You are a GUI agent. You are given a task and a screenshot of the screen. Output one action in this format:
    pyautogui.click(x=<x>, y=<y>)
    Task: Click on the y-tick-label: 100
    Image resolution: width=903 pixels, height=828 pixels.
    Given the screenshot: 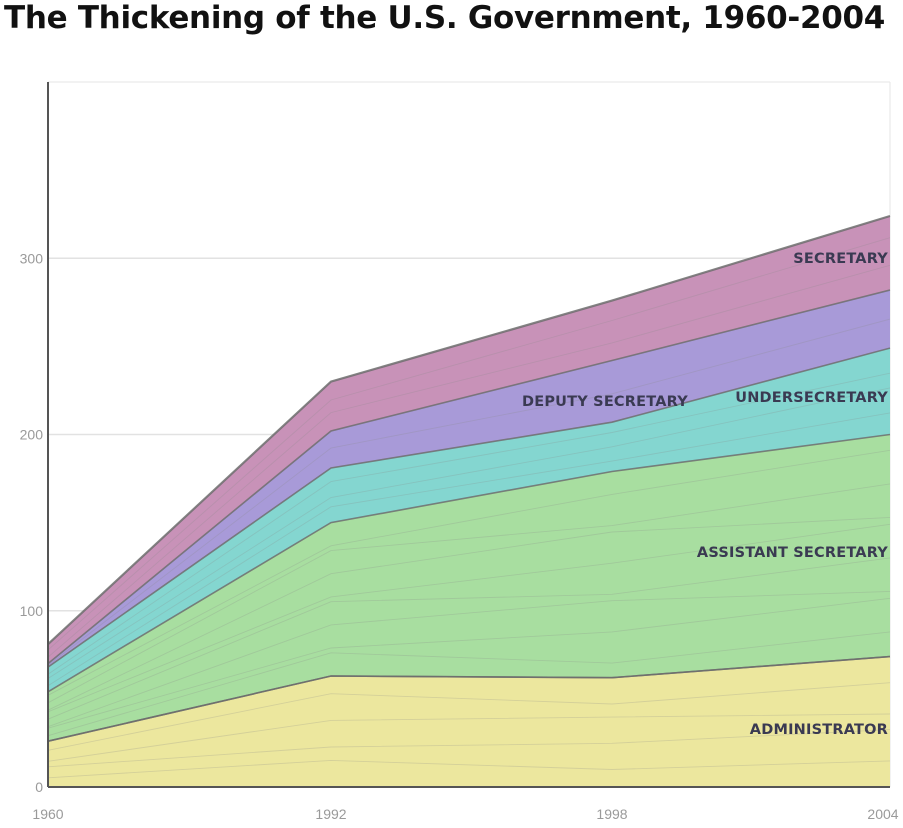 What is the action you would take?
    pyautogui.click(x=32, y=611)
    